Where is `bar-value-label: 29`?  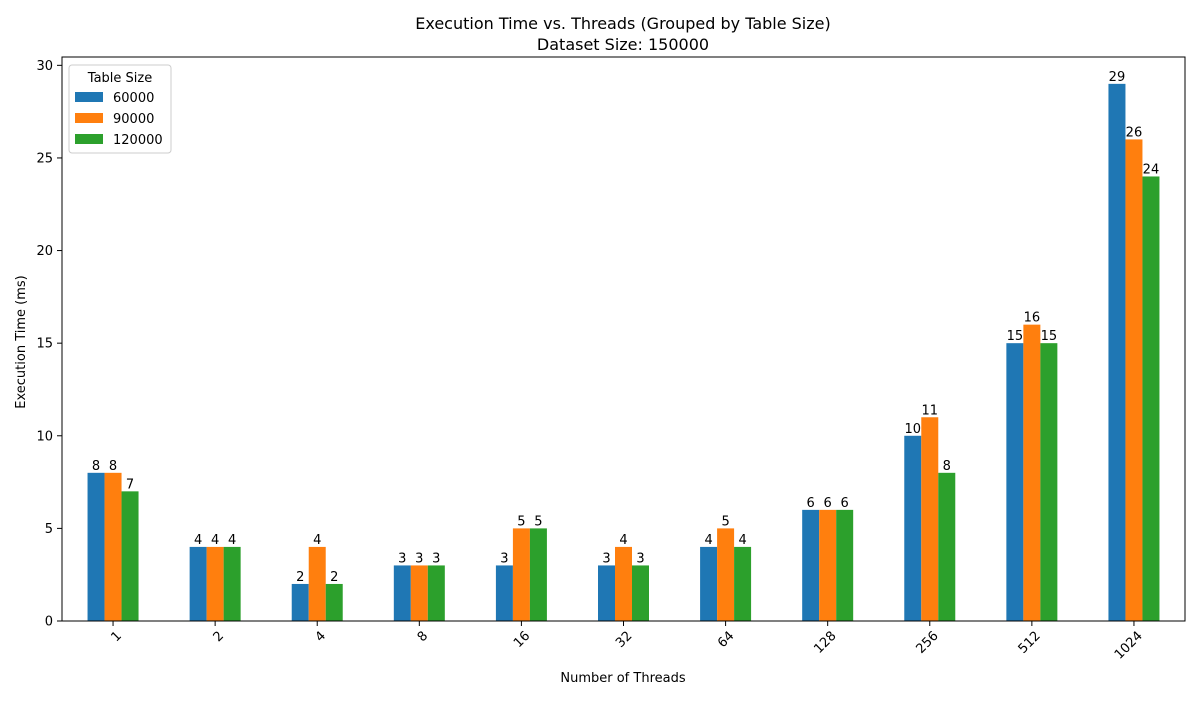 bar-value-label: 29 is located at coordinates (1117, 77).